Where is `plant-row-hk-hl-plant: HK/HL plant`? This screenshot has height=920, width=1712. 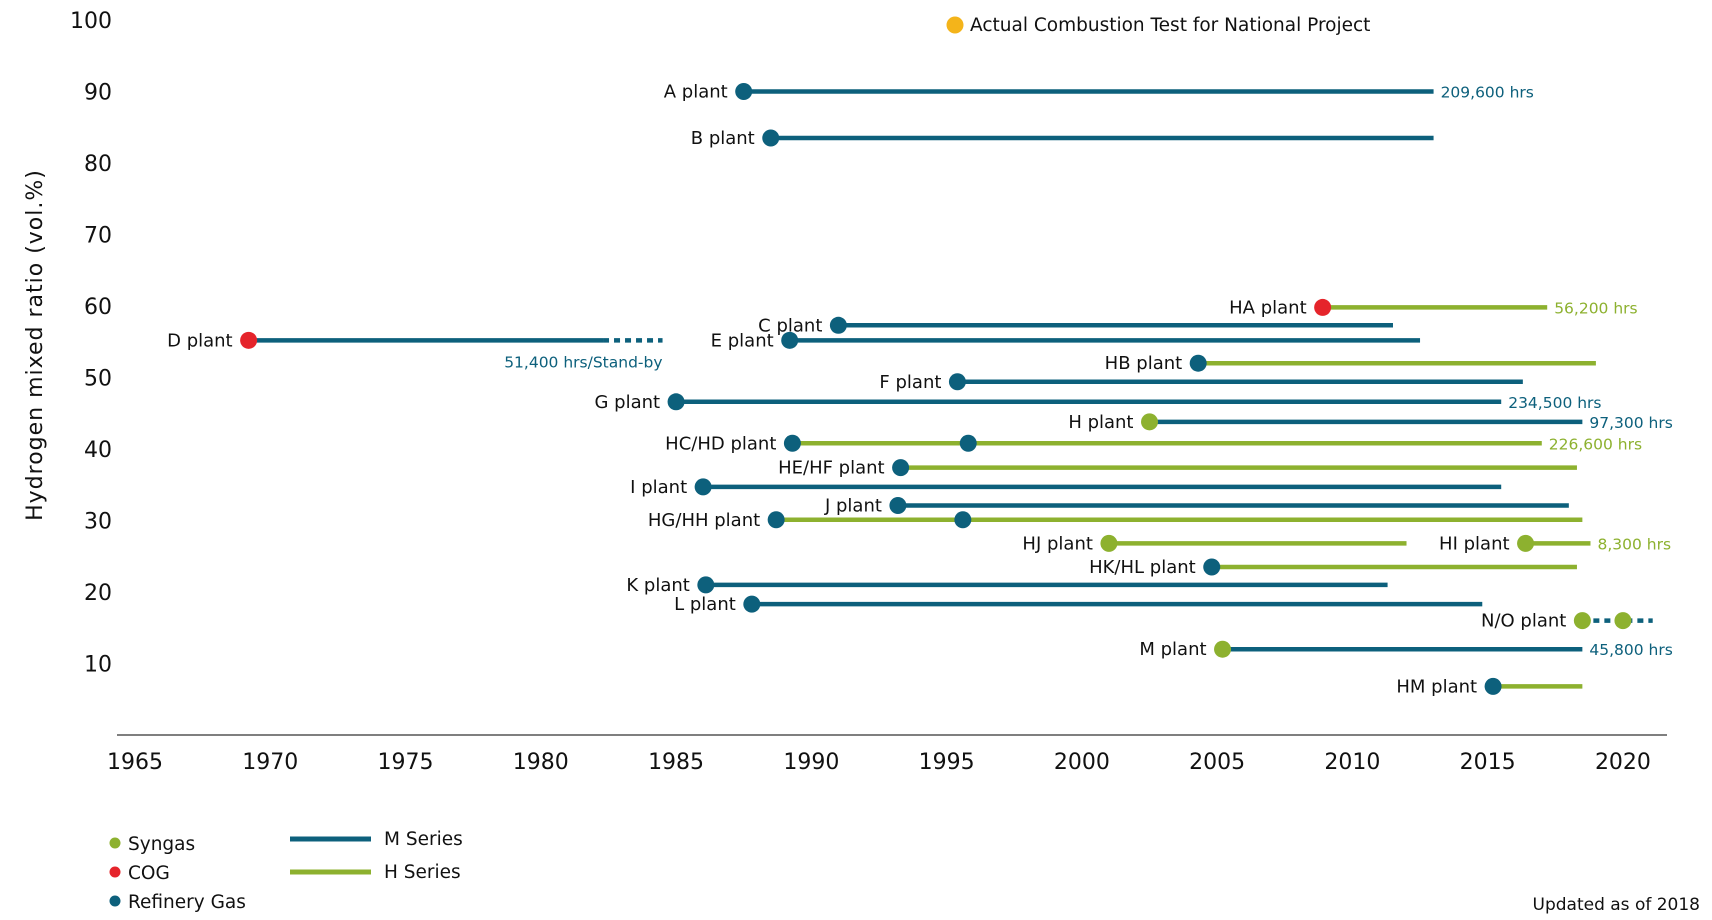
plant-row-hk-hl-plant: HK/HL plant is located at coordinates (1333, 567).